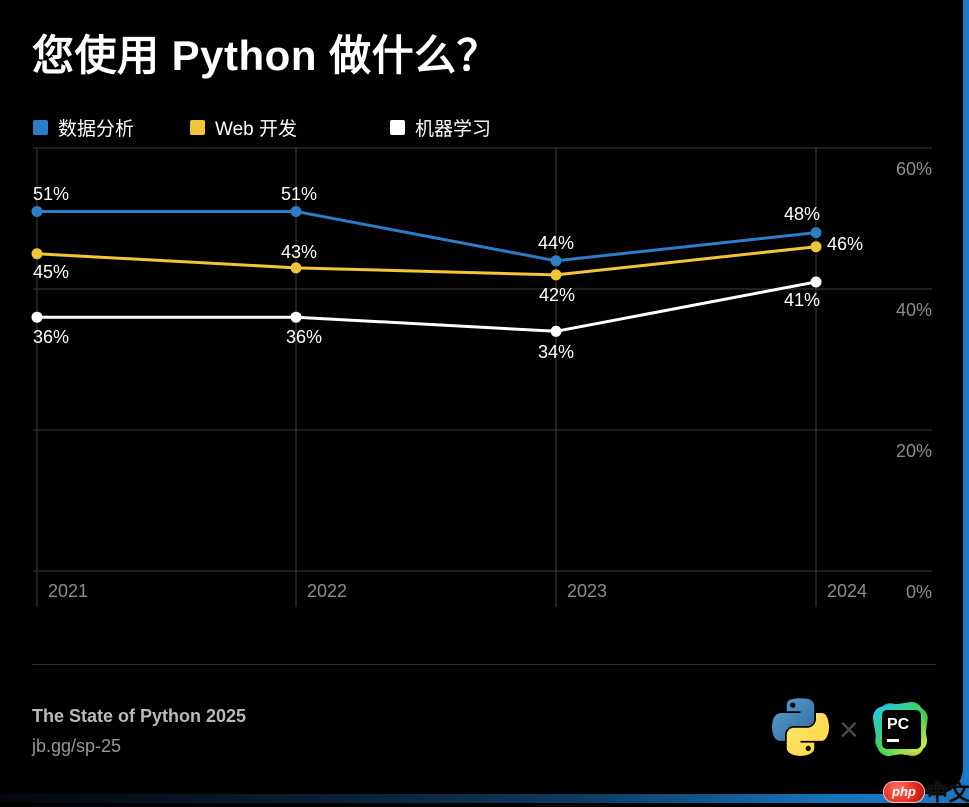 This screenshot has height=807, width=969. Describe the element at coordinates (892, 310) in the screenshot. I see `y-axis-tick-label: 40%` at that location.